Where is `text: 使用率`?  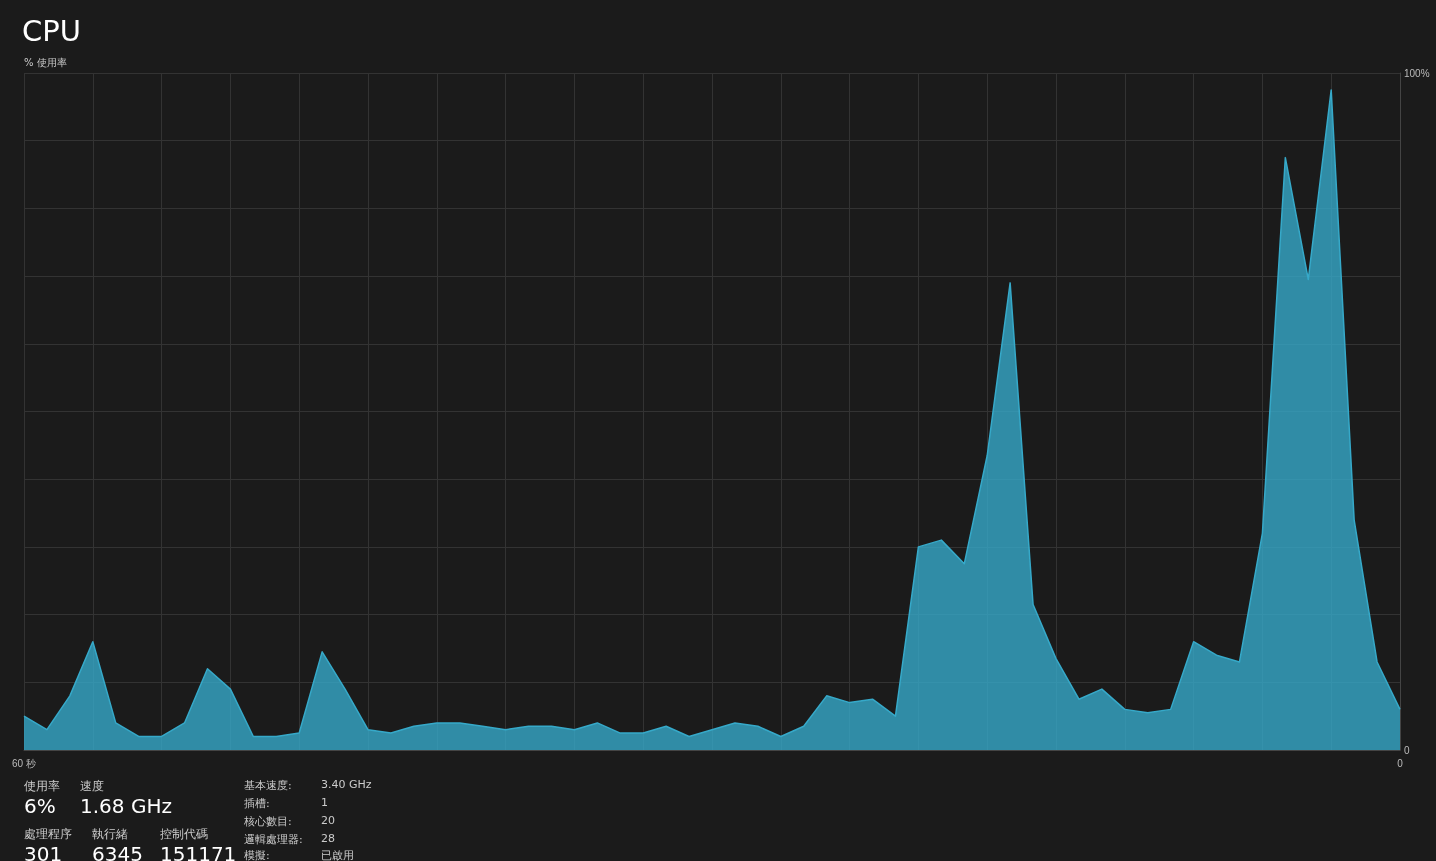
text: 使用率 is located at coordinates (42, 786).